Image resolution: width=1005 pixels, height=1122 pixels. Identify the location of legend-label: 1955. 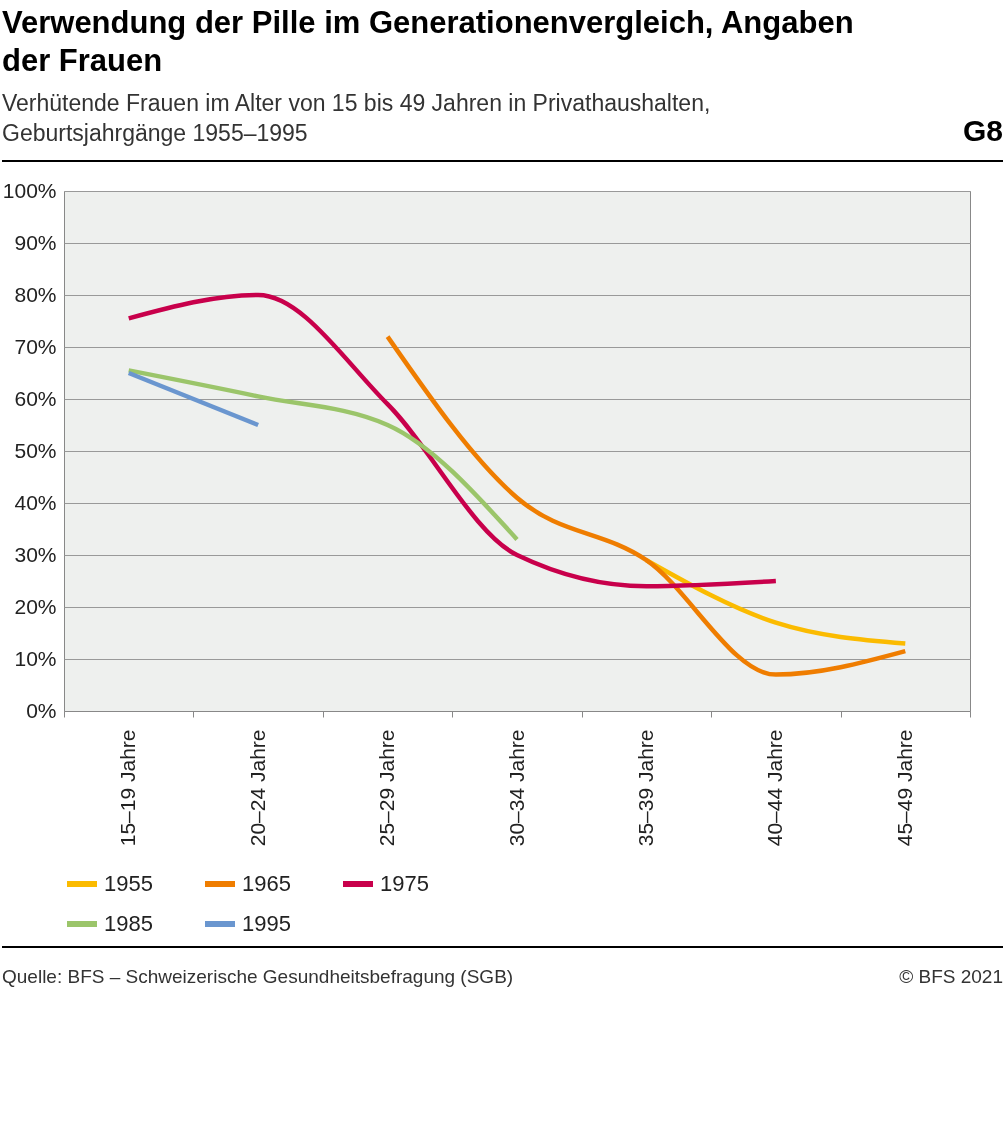
(128, 883).